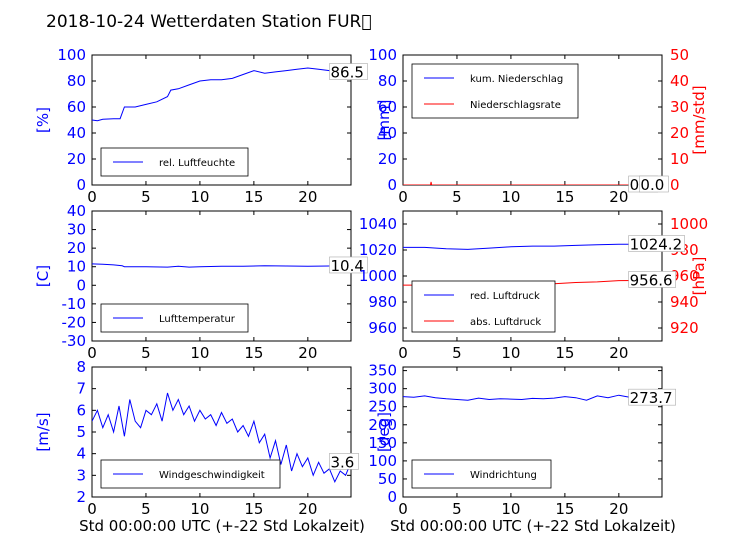 This screenshot has width=736, height=552. I want to click on value-annotation: 86.5, so click(346, 73).